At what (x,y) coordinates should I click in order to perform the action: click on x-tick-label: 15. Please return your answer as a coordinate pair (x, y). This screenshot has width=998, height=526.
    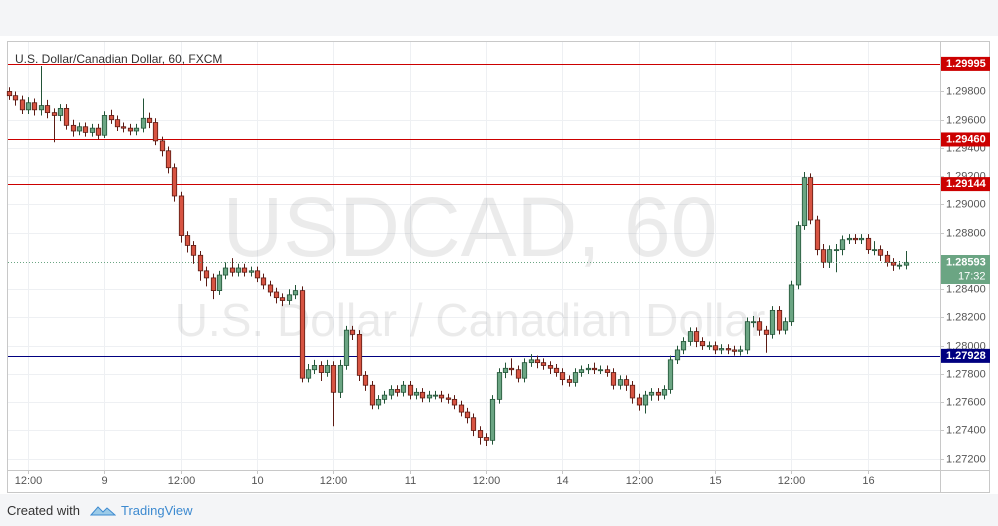
    Looking at the image, I should click on (715, 481).